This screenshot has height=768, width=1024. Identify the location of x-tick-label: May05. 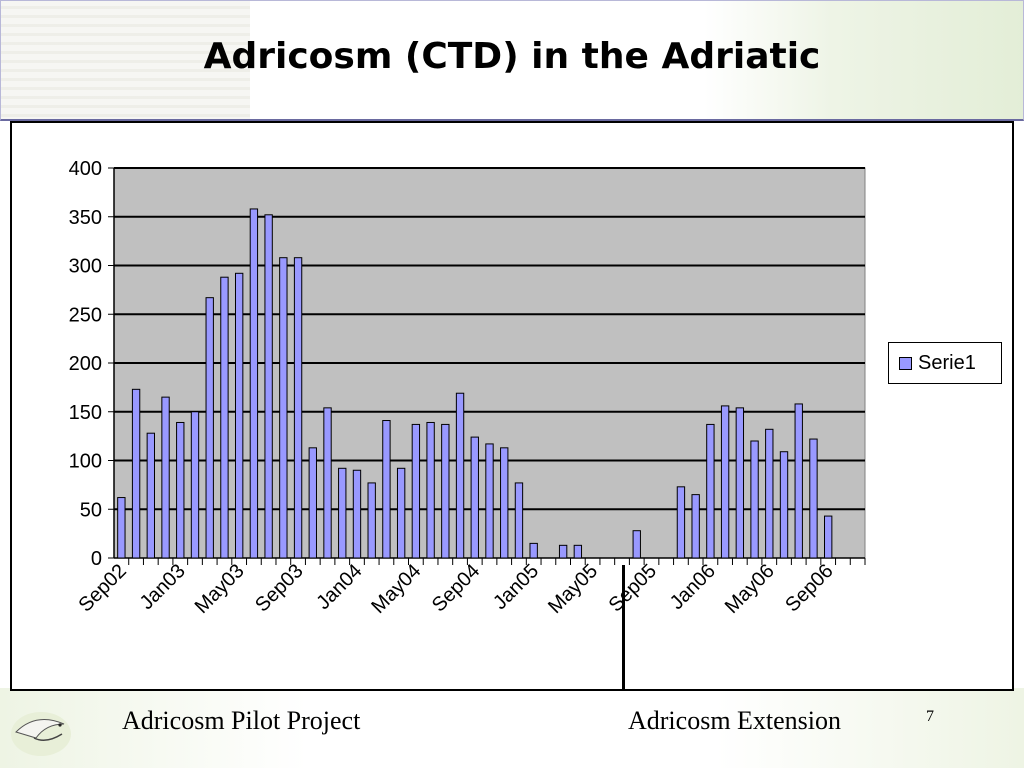
(573, 589).